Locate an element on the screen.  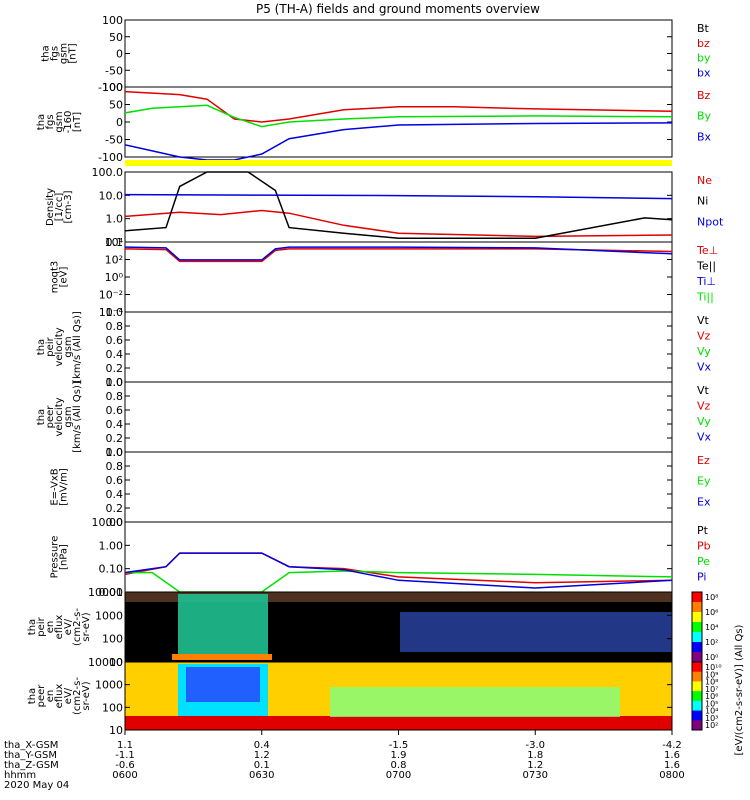
y-axis-label: [mV/m] is located at coordinates (64, 487).